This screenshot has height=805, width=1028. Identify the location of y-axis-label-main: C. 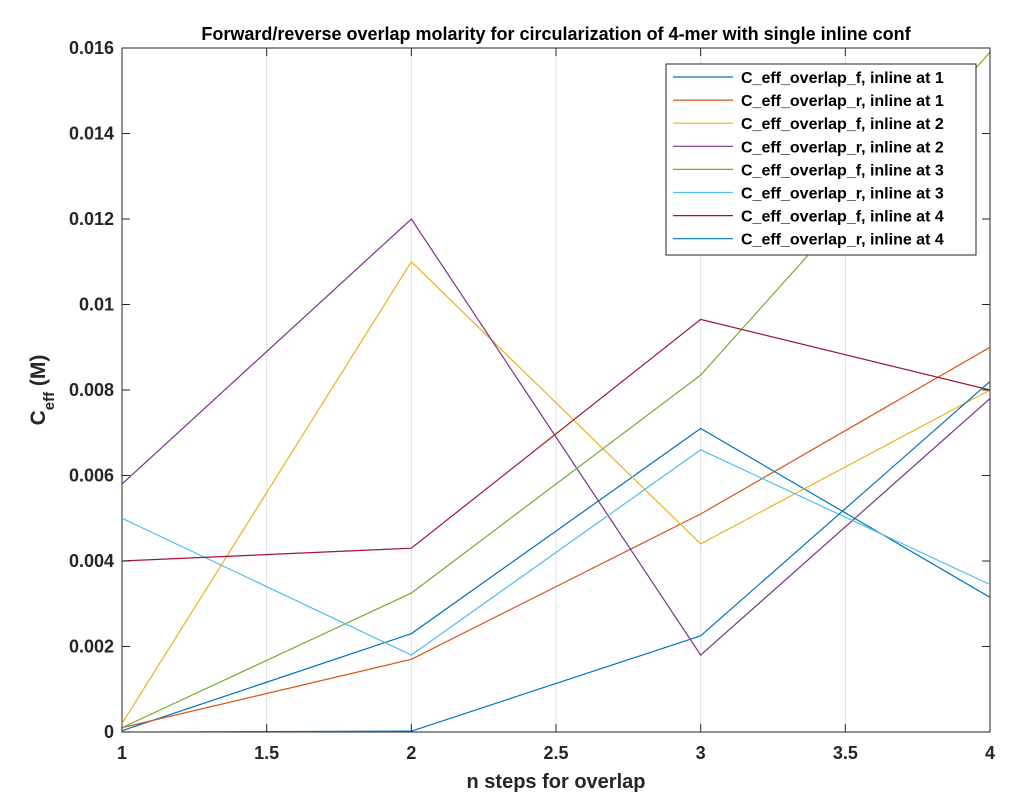
(38, 417).